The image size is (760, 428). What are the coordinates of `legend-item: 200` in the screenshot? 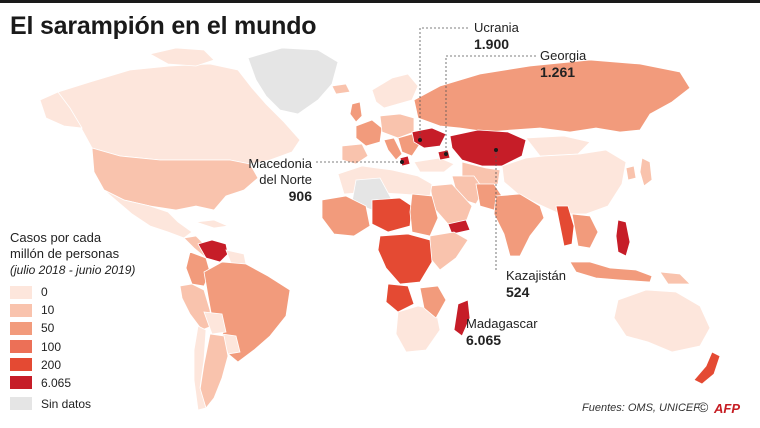 It's located at (90, 365).